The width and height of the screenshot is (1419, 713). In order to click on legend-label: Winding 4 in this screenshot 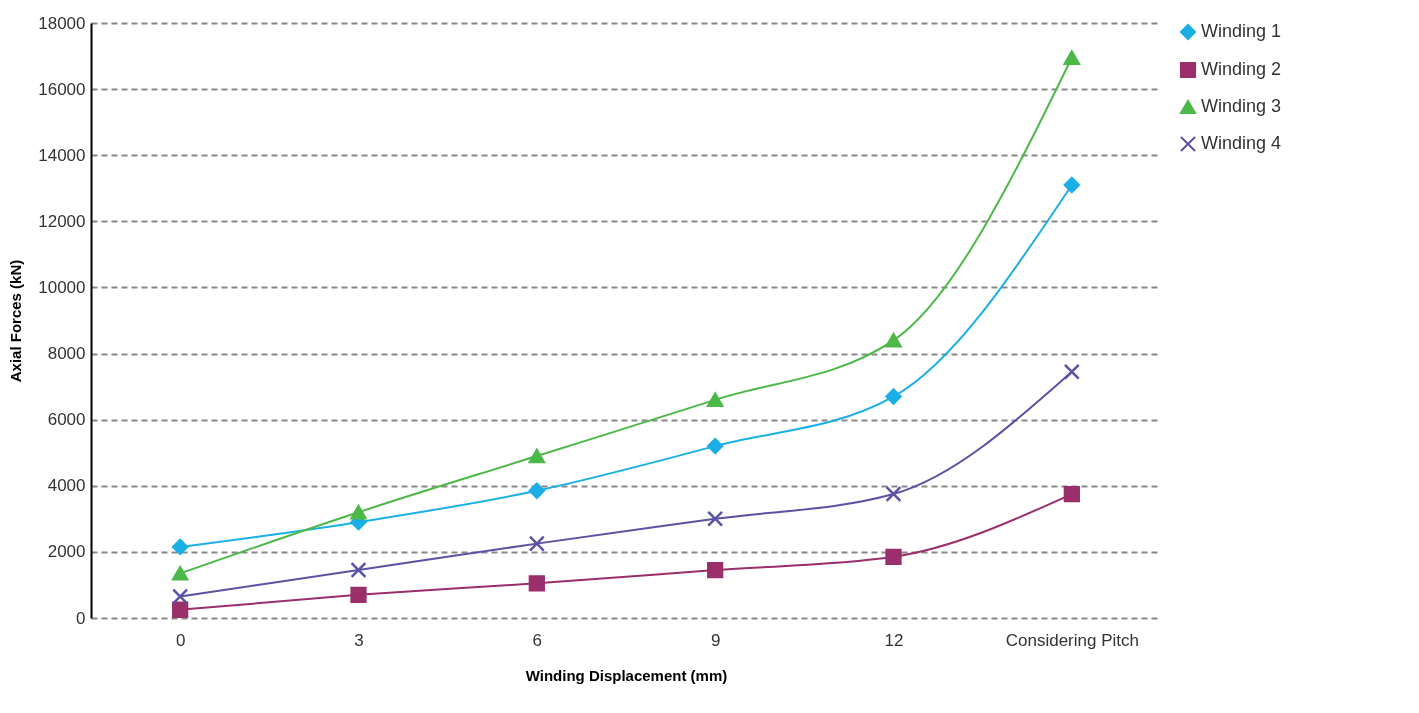, I will do `click(1241, 143)`.